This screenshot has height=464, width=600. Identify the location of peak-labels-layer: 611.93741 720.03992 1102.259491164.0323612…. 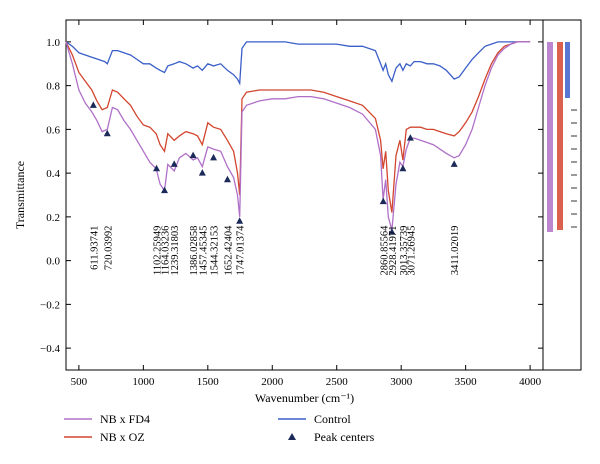
(275, 250).